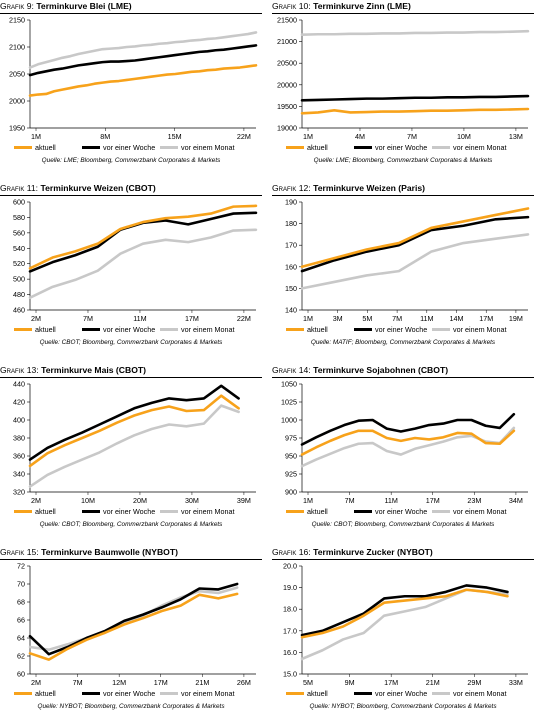 This screenshot has height=718, width=534. I want to click on y-tick-label: 15.0, so click(290, 674).